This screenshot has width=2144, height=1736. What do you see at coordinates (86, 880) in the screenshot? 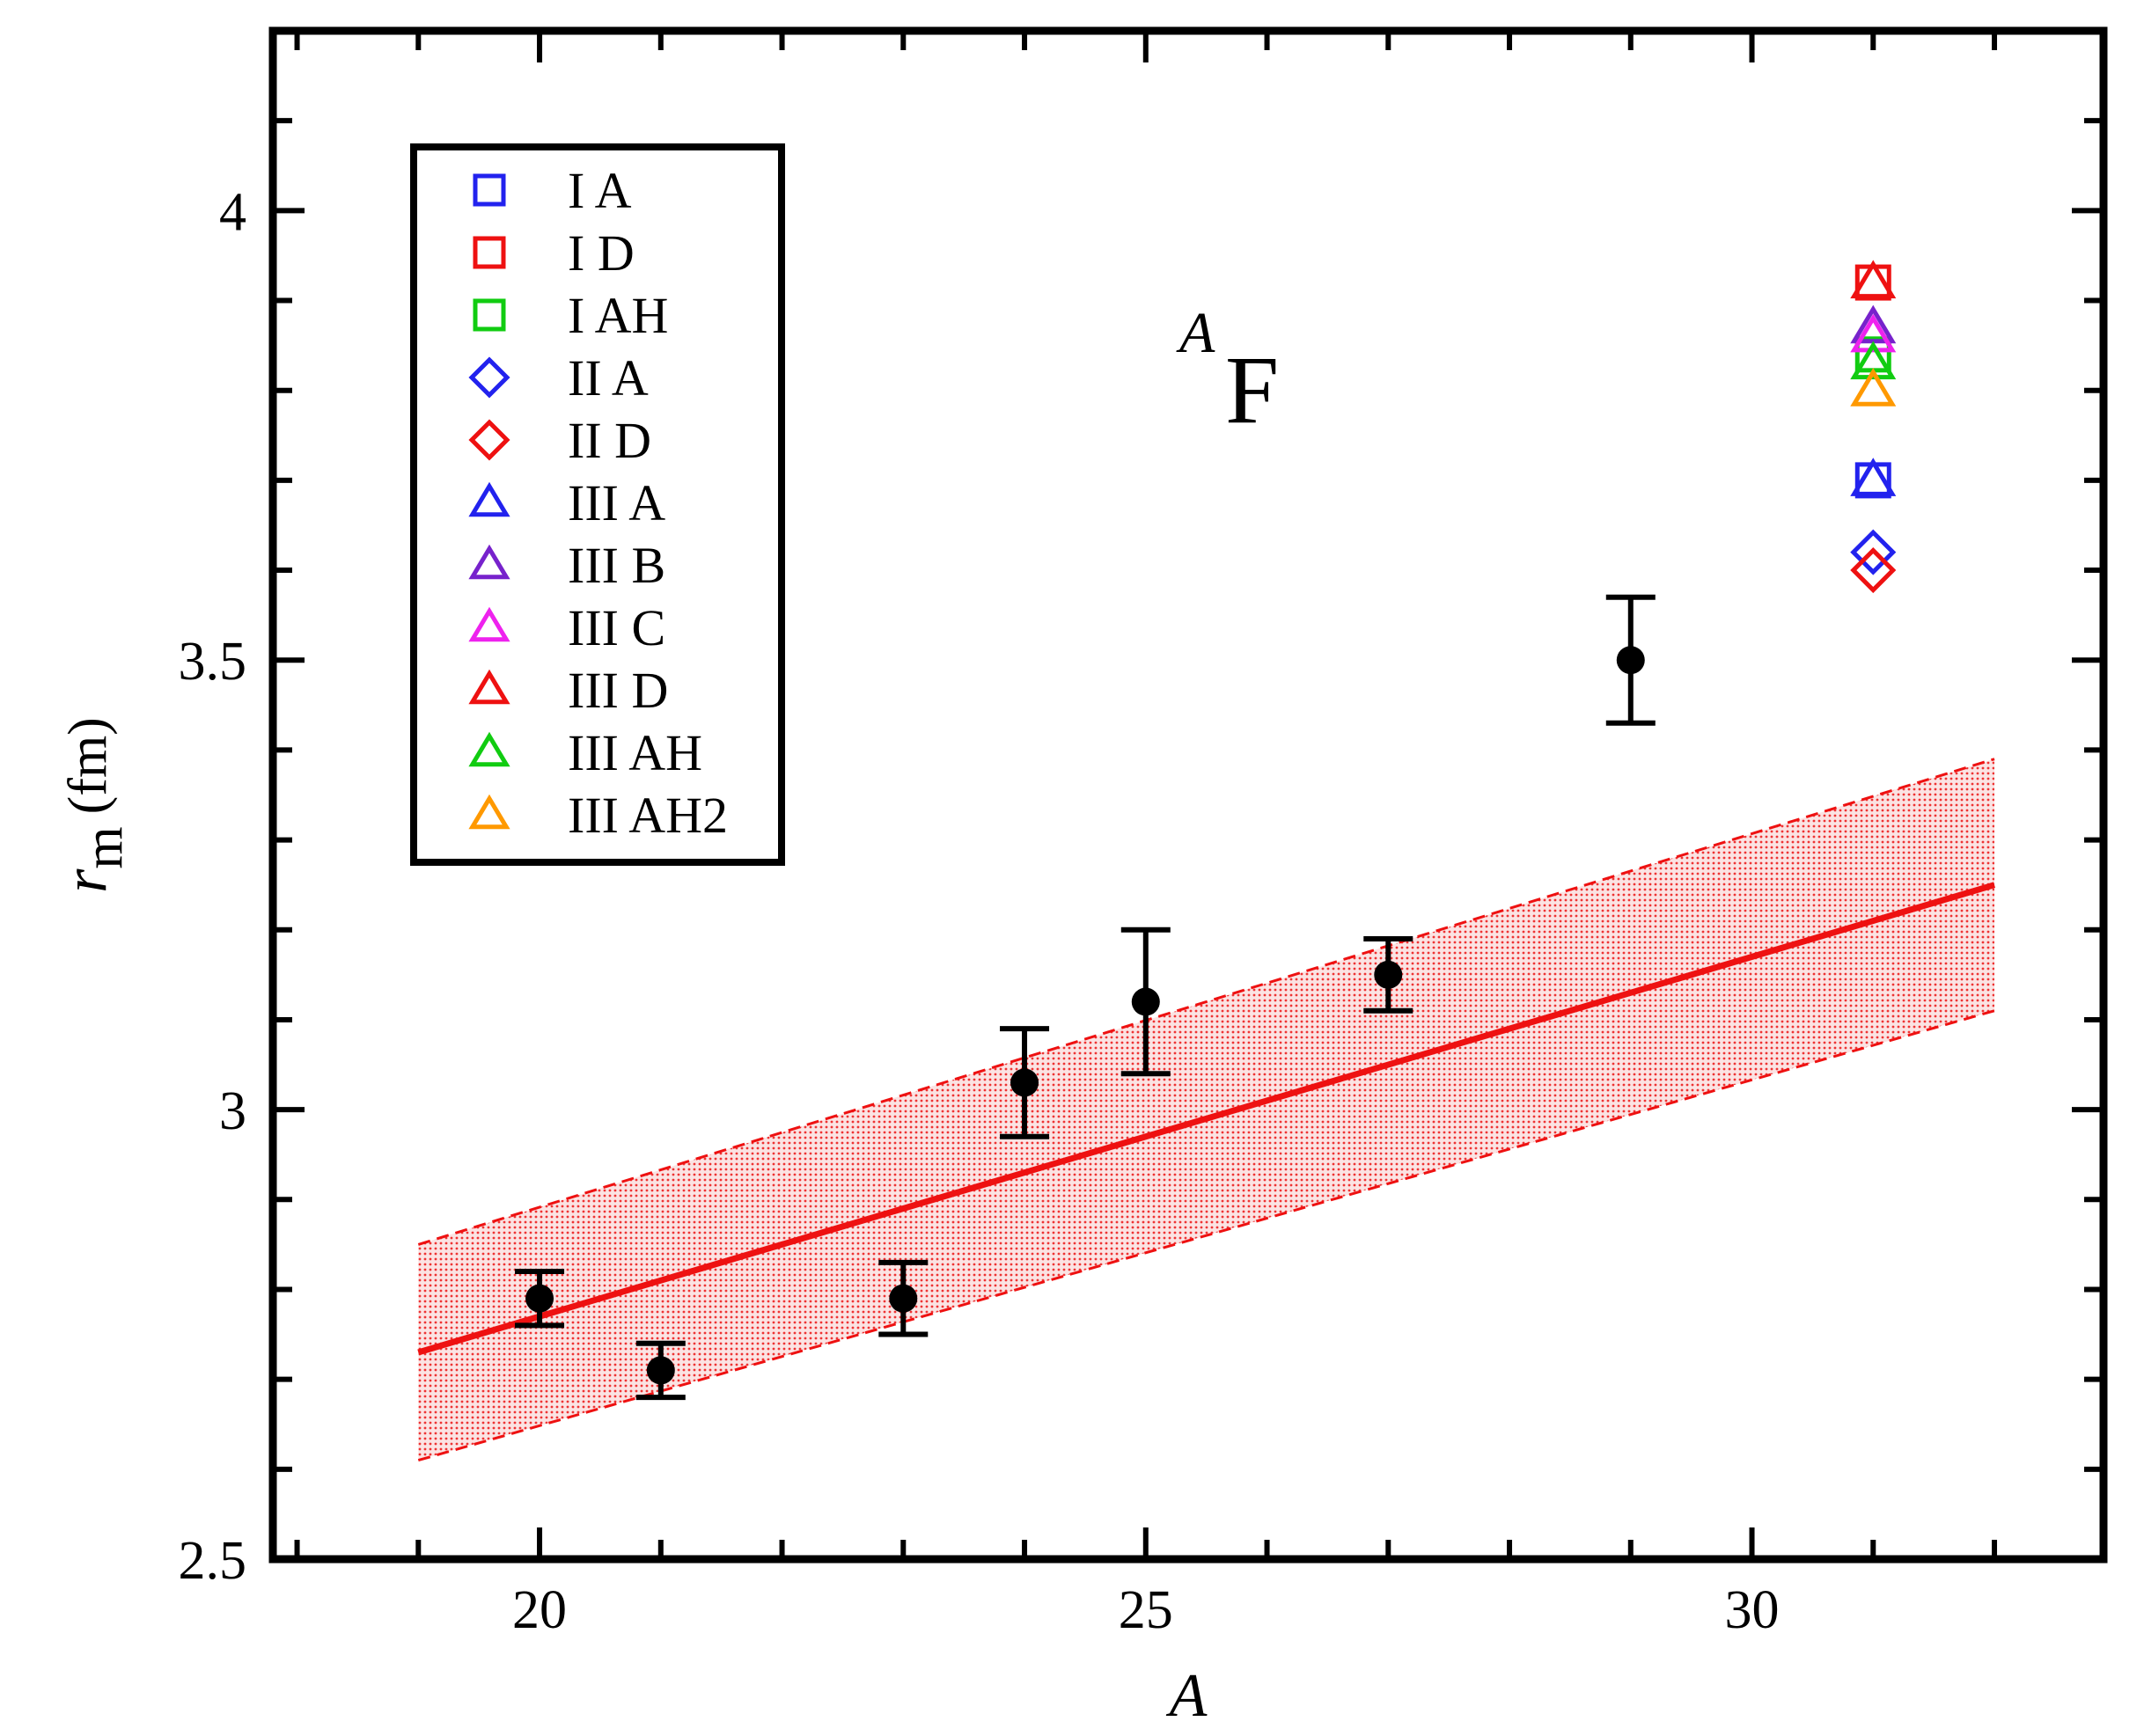
I see `y-axis-symbol: r` at bounding box center [86, 880].